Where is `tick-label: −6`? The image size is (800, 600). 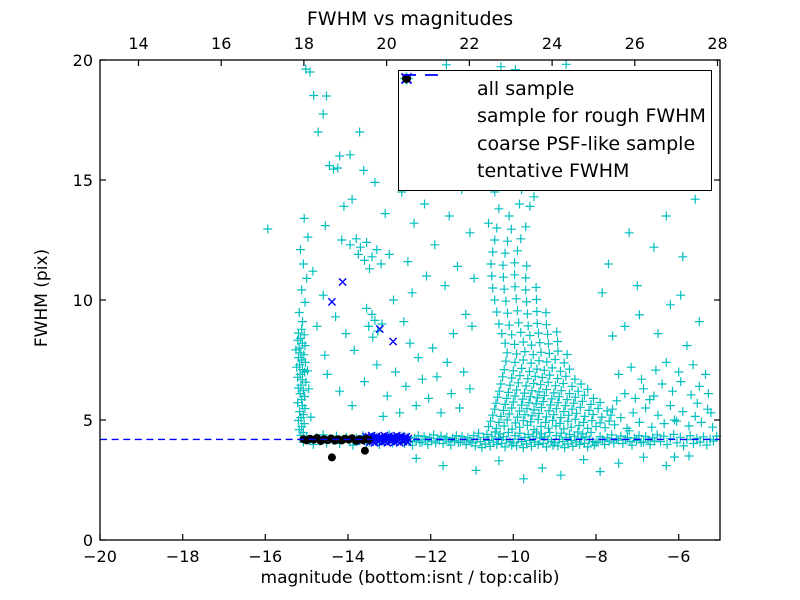 tick-label: −6 is located at coordinates (679, 556).